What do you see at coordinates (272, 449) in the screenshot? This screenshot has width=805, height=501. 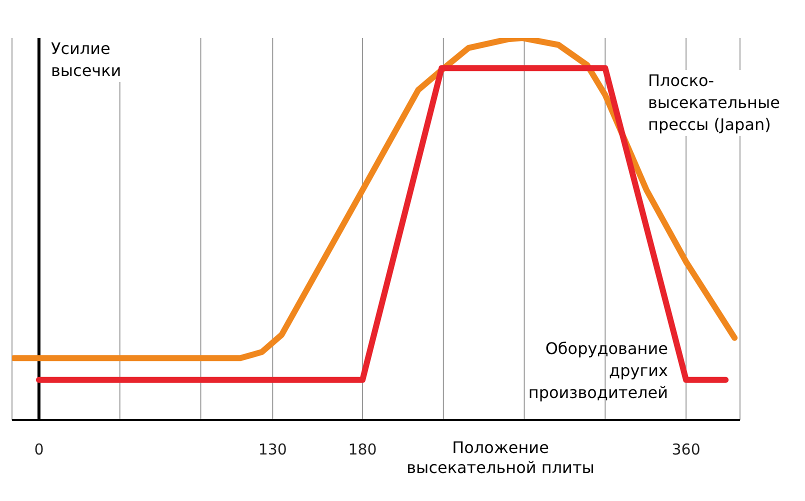 I see `x-tick-label: 130` at bounding box center [272, 449].